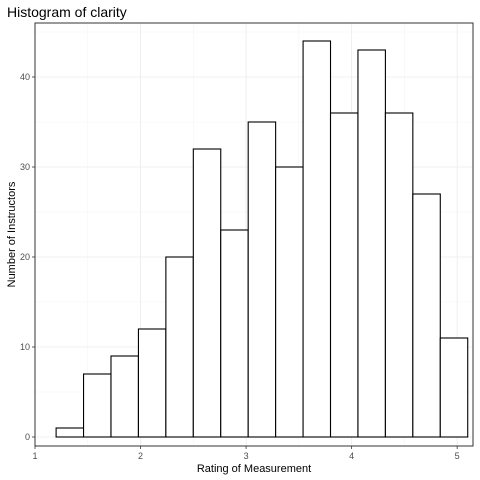 The width and height of the screenshot is (480, 480). I want to click on x-tick-label: 4, so click(351, 456).